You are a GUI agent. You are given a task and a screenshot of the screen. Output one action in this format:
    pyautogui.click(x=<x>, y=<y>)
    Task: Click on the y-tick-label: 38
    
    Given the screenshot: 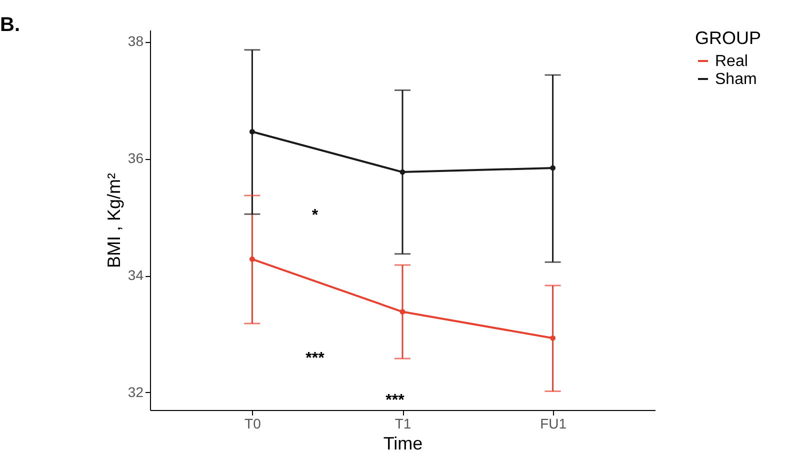 What is the action you would take?
    pyautogui.click(x=136, y=41)
    